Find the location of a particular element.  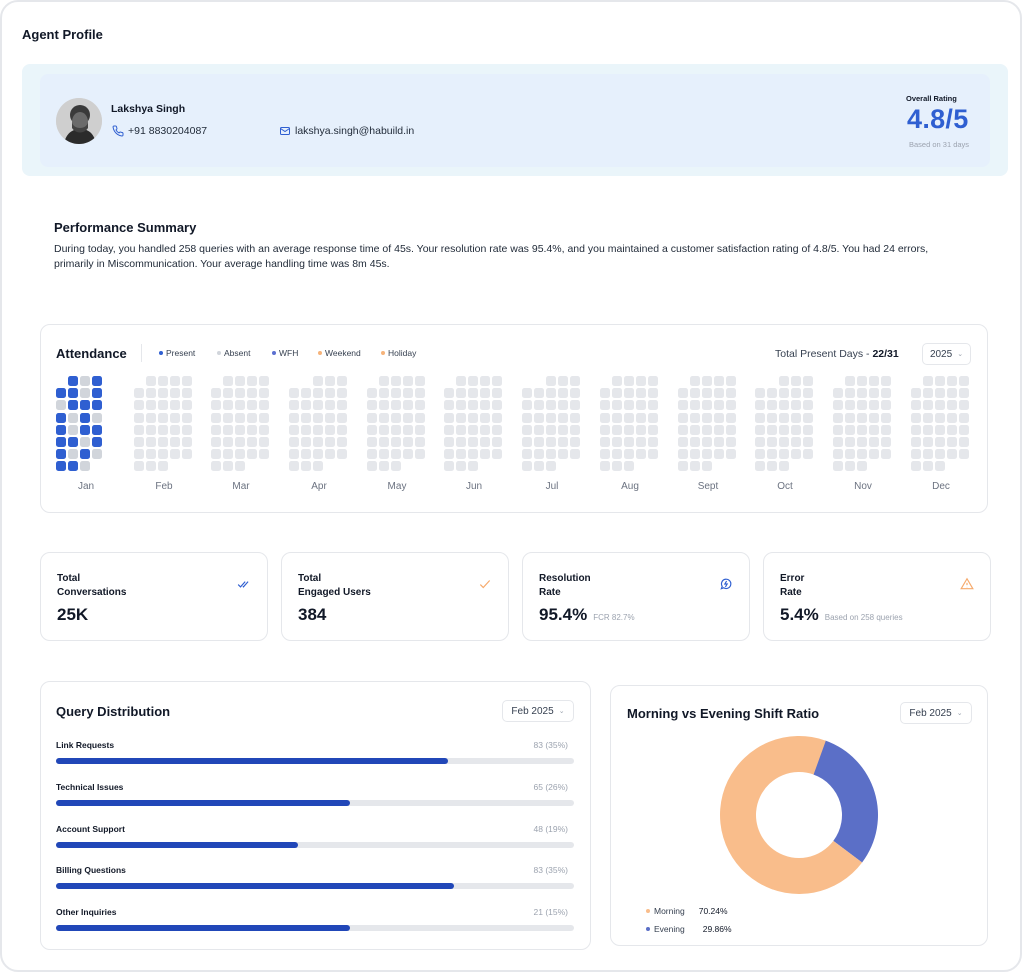

phone-contact: +91 8830204087 is located at coordinates (159, 131).